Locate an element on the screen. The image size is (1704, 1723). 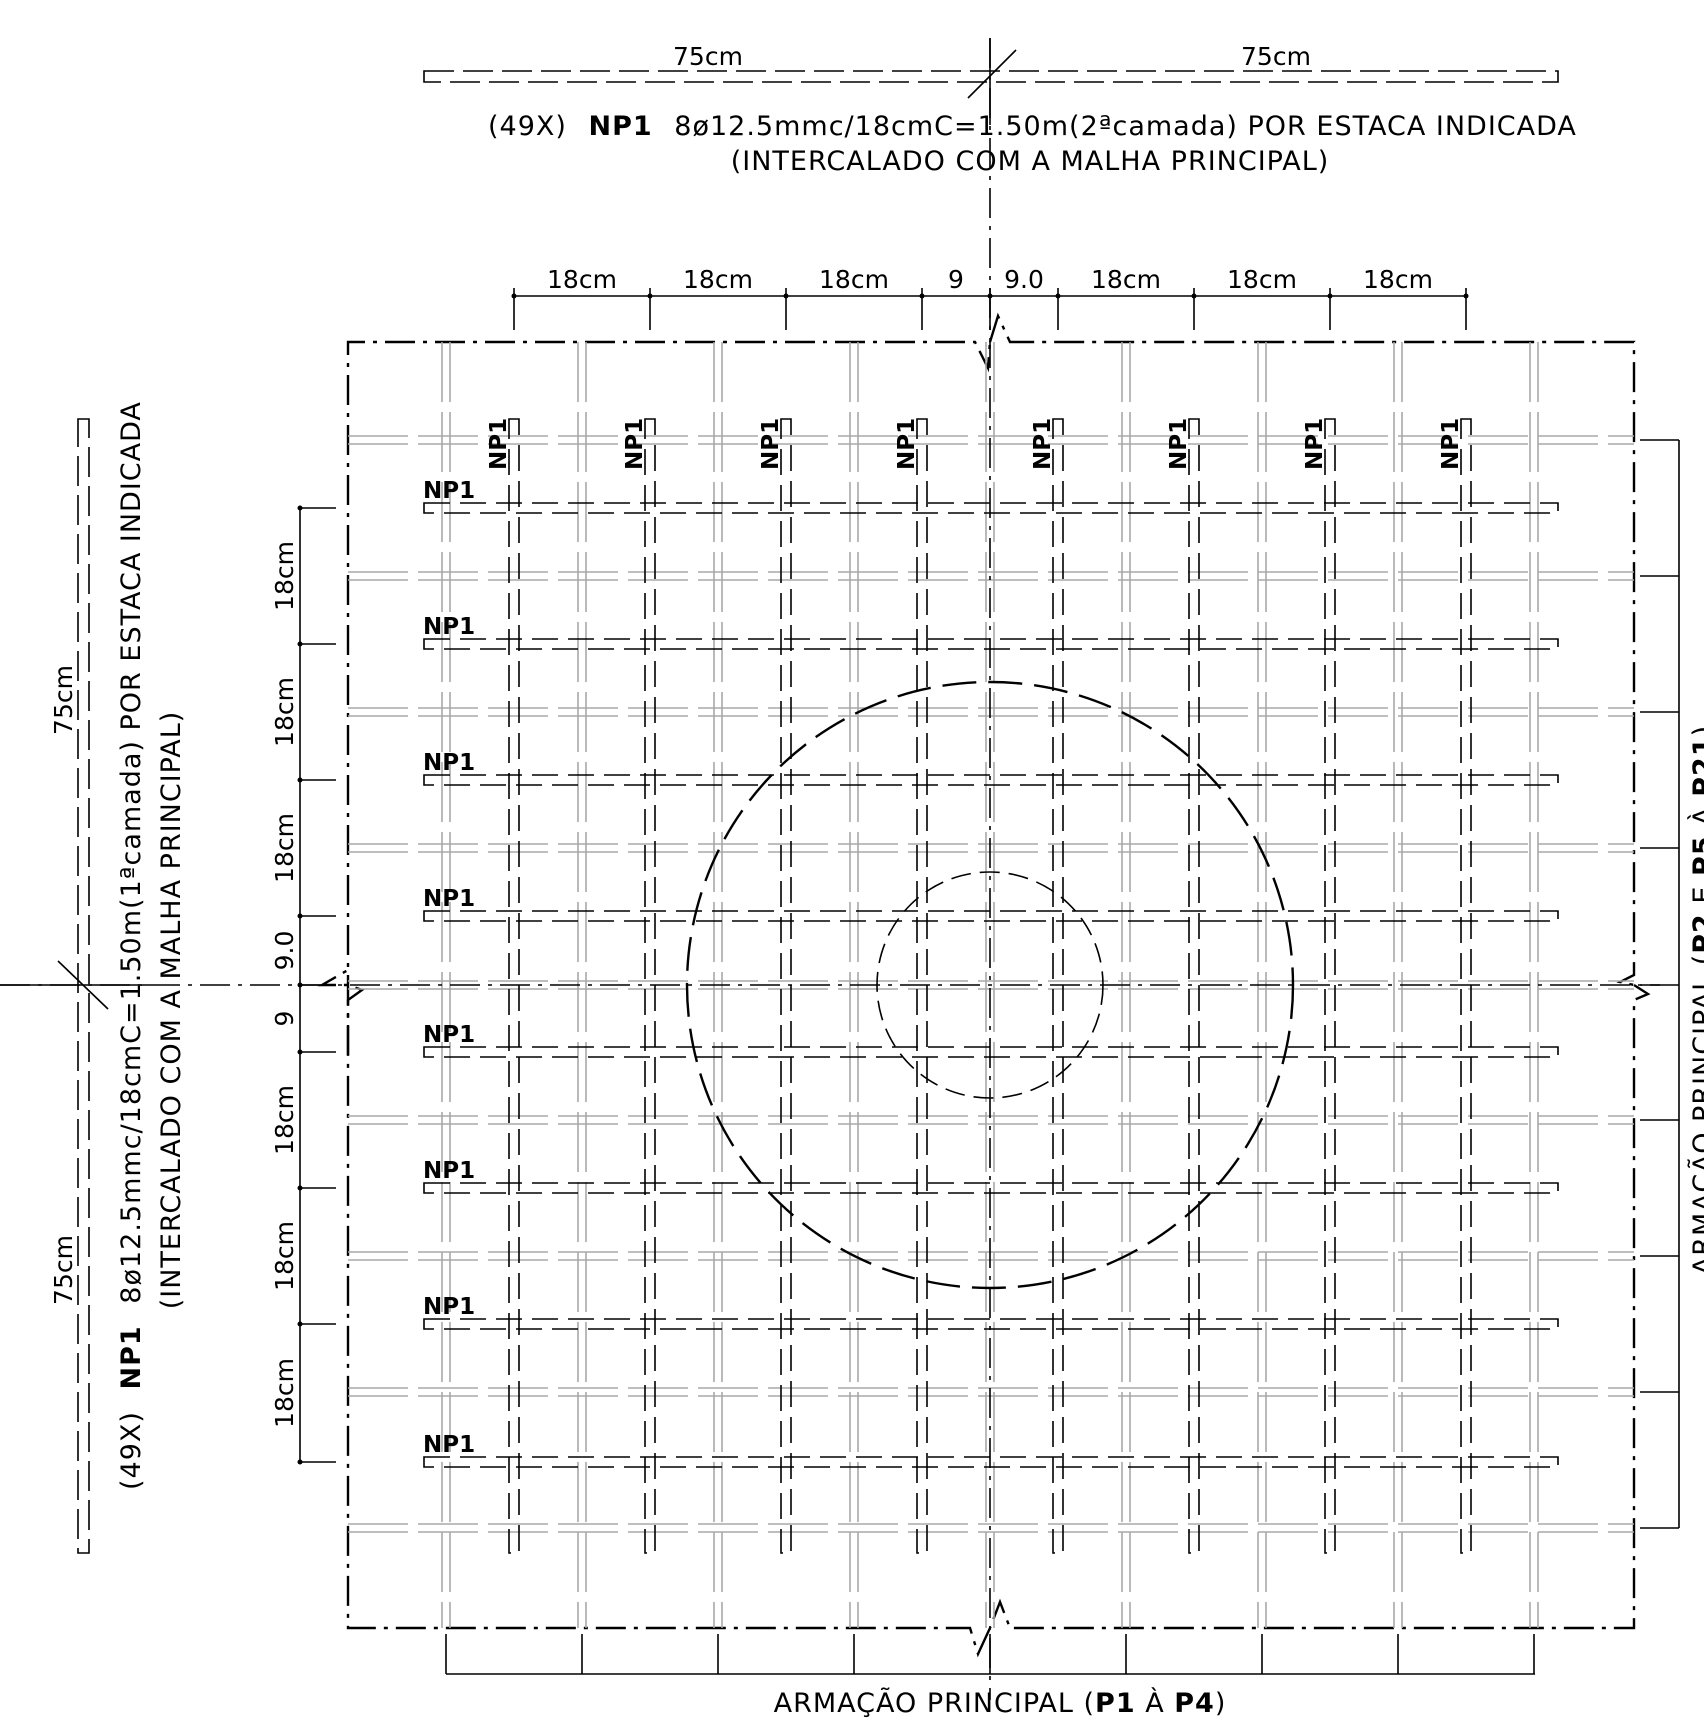
right-label-suffix: ) is located at coordinates (1696, 731).